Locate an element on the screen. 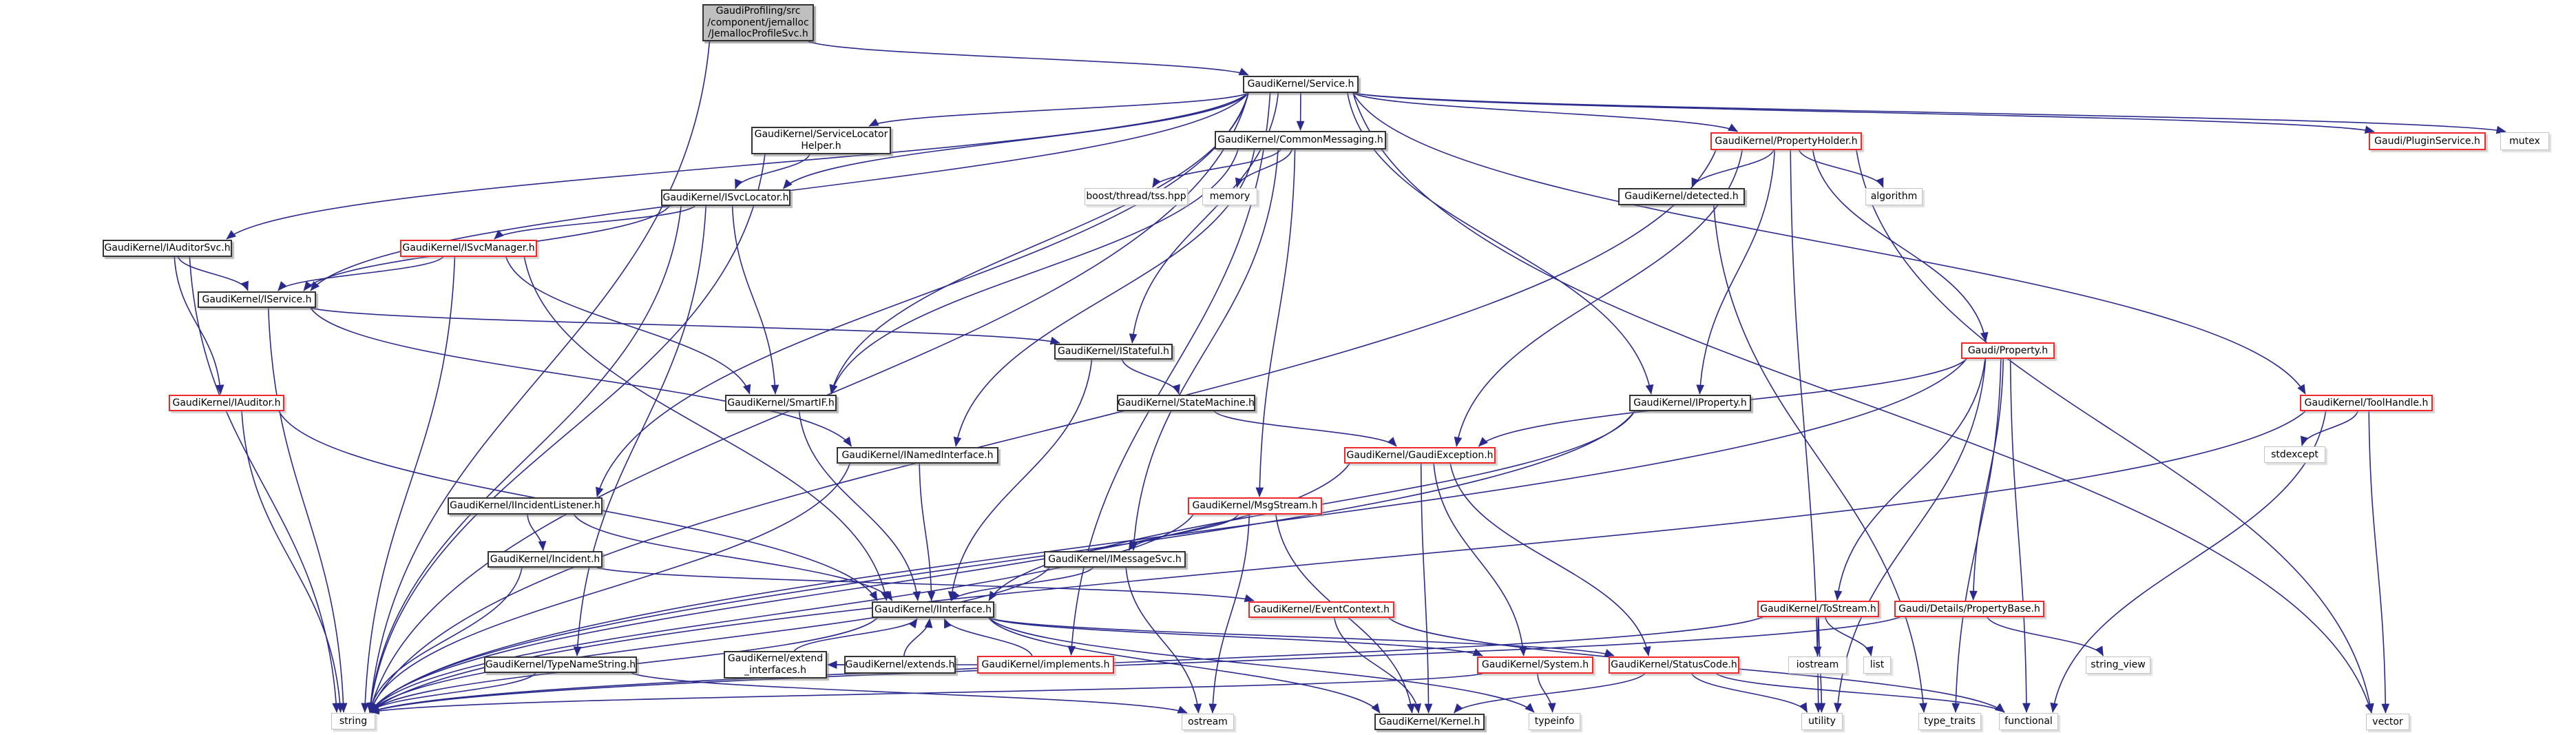 The width and height of the screenshot is (2576, 735). edge-propholder-to-iproperty is located at coordinates (1736, 272).